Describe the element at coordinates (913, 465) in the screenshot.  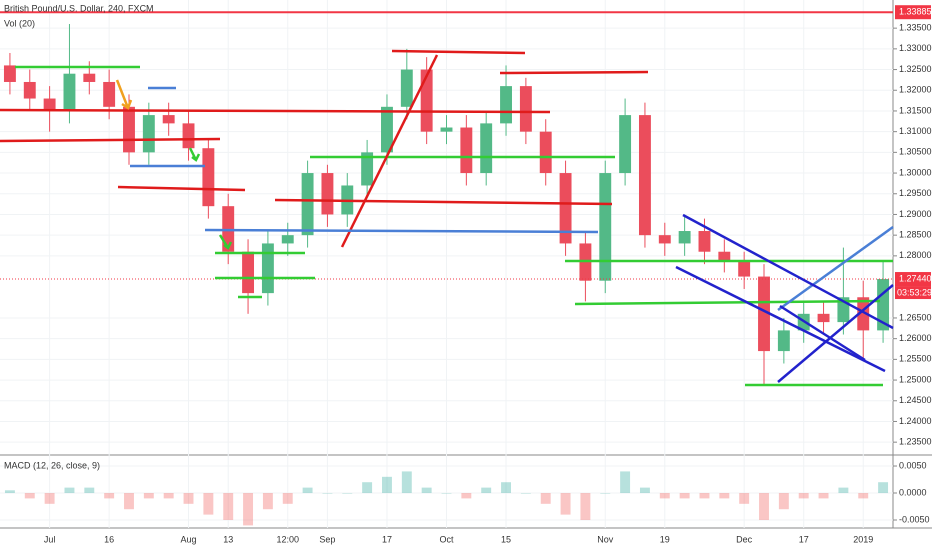
I see `y-tick-label: 0.0050` at that location.